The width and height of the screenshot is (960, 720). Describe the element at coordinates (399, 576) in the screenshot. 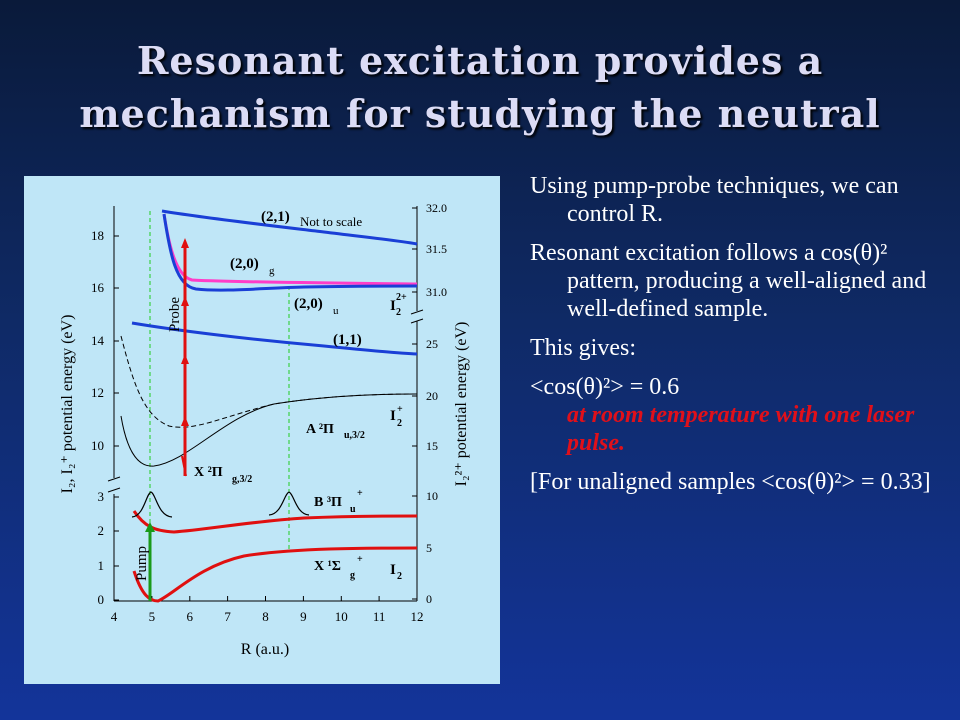

I see `label-I-neutral-sub: 2` at that location.